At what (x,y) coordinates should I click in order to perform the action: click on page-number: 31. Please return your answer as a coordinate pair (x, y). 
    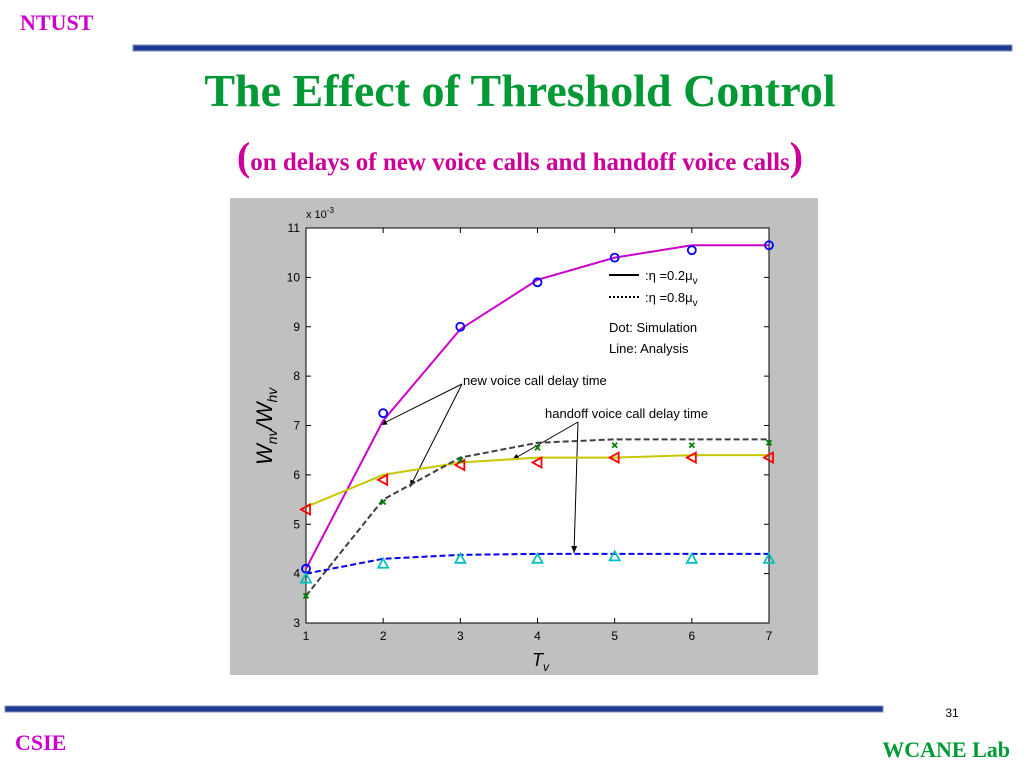
    Looking at the image, I should click on (952, 713).